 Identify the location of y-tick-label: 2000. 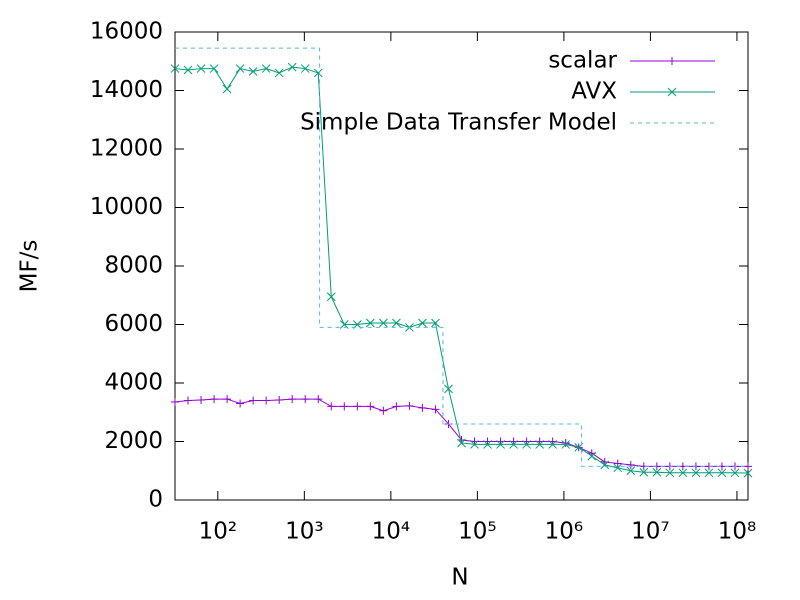
(133, 441).